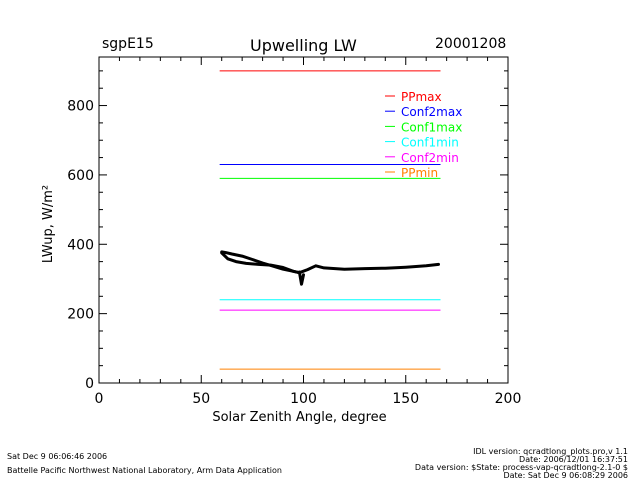  Describe the element at coordinates (201, 399) in the screenshot. I see `x-tick-label: 50` at that location.